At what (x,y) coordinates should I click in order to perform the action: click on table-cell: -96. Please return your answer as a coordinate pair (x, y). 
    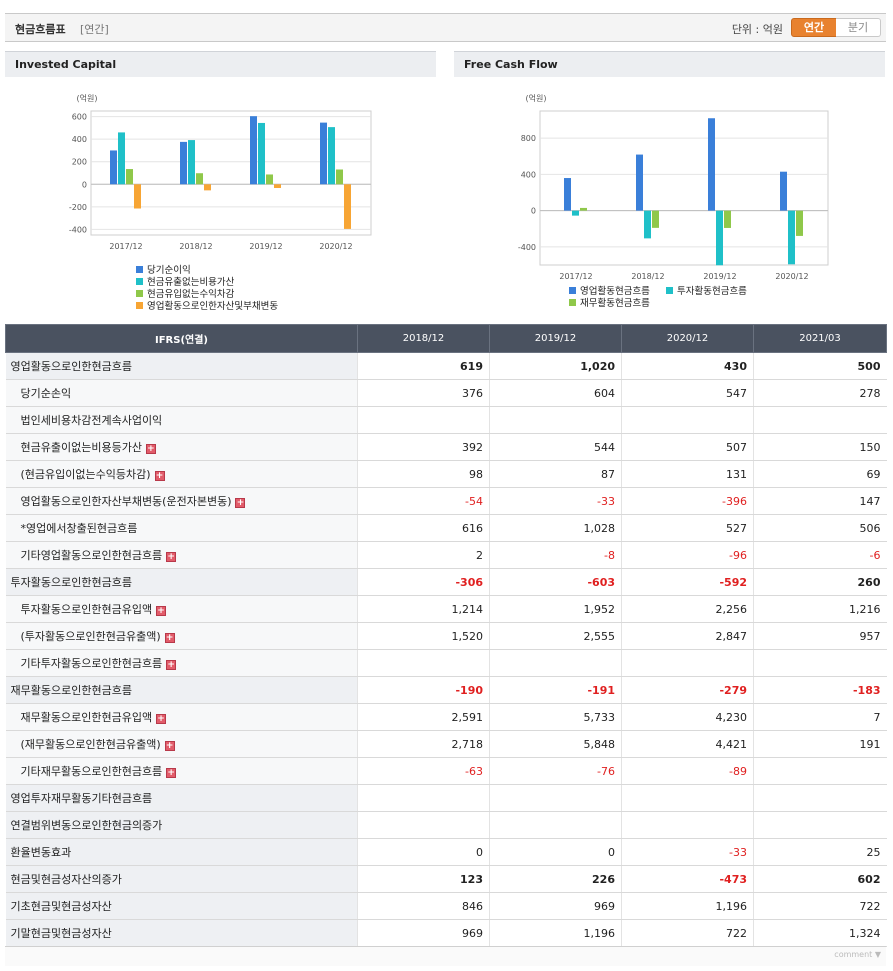
    Looking at the image, I should click on (687, 555).